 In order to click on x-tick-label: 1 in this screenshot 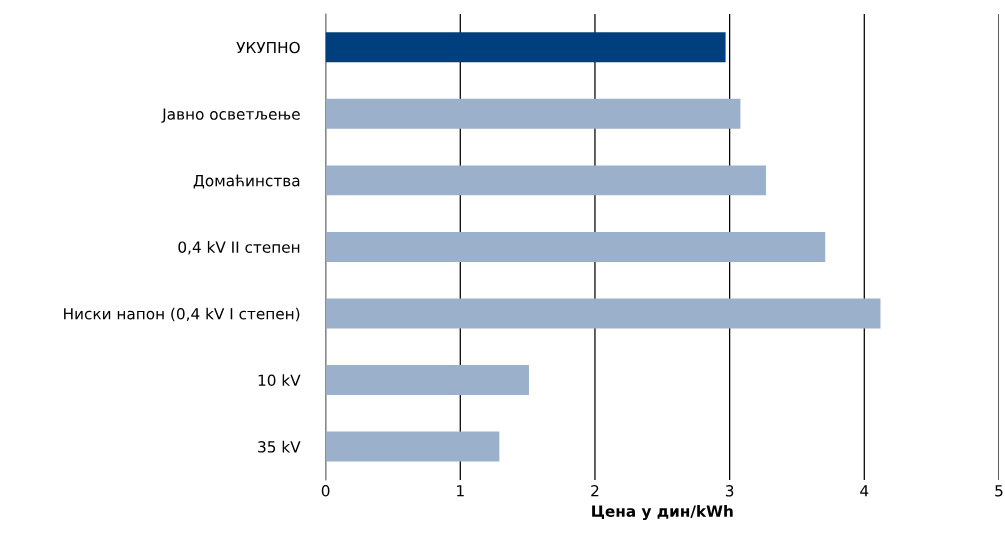, I will do `click(460, 491)`.